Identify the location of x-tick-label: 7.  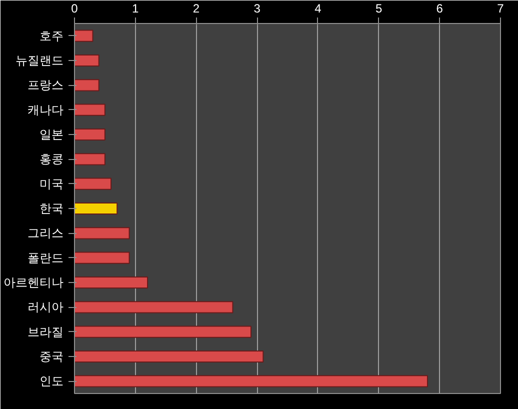
(500, 9).